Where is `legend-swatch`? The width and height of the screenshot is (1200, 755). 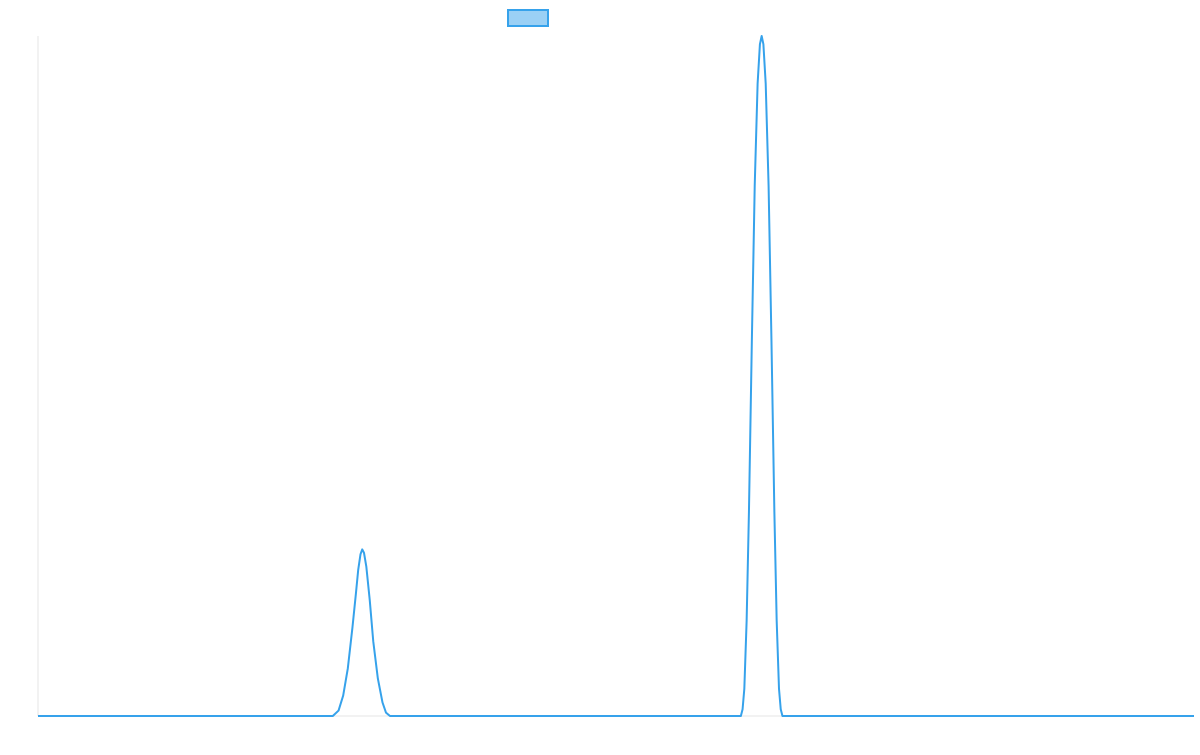
legend-swatch is located at coordinates (528, 18).